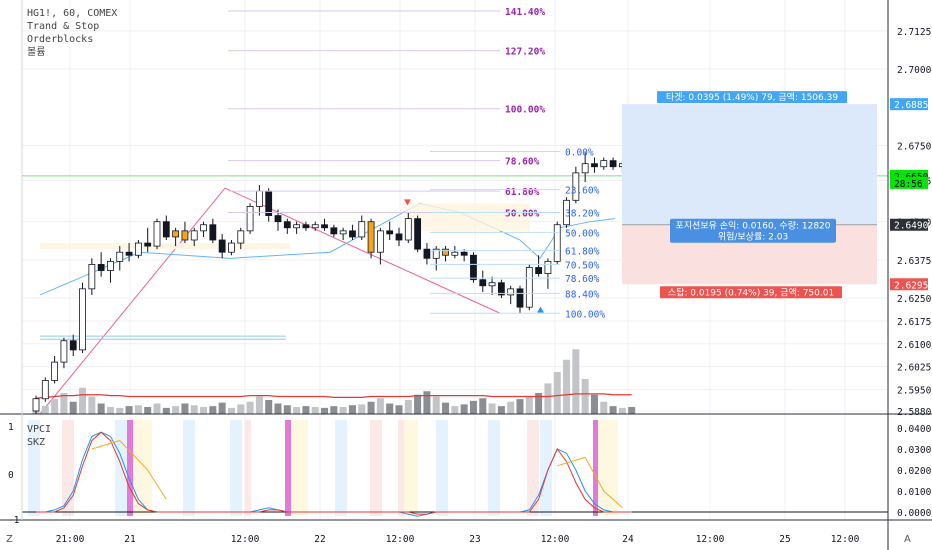 The height and width of the screenshot is (550, 932). I want to click on squeeze-band, so click(288, 468).